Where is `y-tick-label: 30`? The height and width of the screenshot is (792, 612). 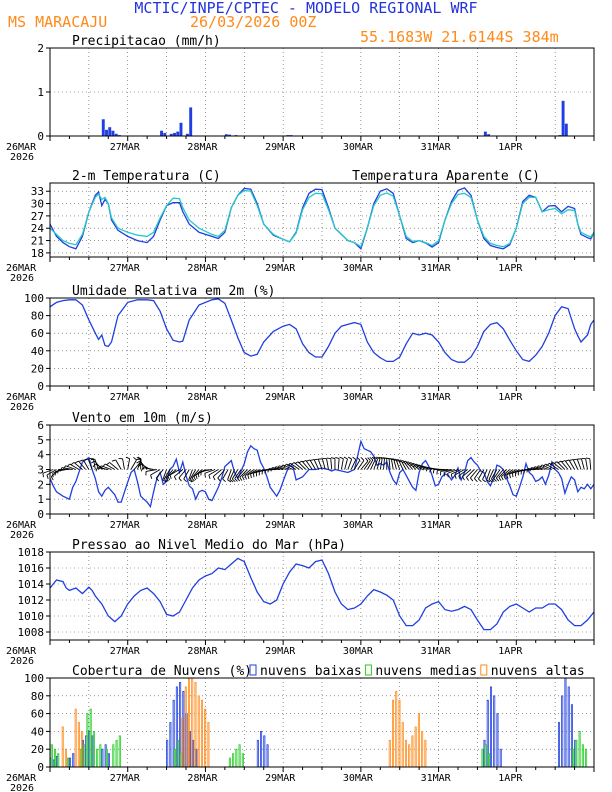
y-tick-label: 30 is located at coordinates (37, 204).